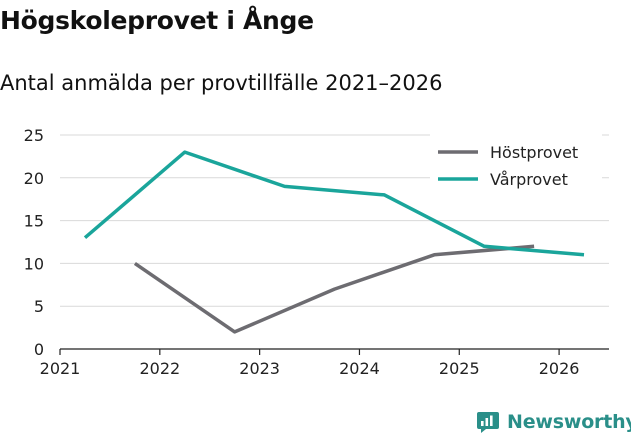 The image size is (631, 439). What do you see at coordinates (259, 368) in the screenshot?
I see `x-tick-label: 2023` at bounding box center [259, 368].